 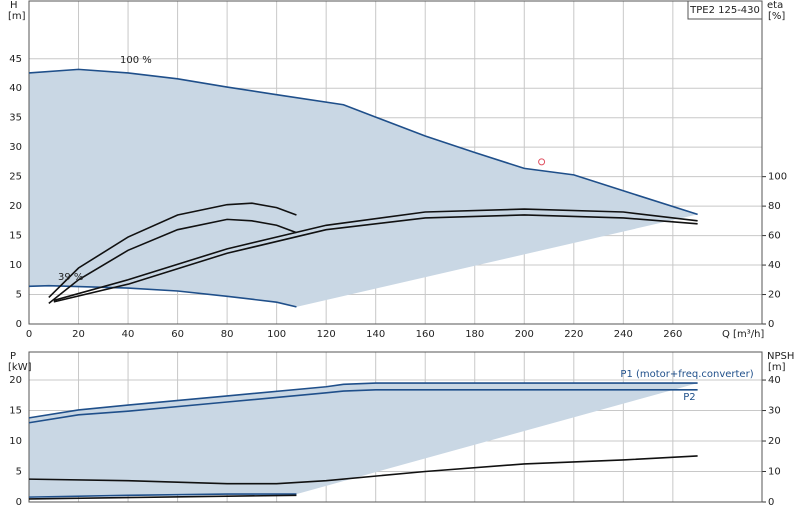 I want to click on x-axis-label: Q [m³/h], so click(x=743, y=334).